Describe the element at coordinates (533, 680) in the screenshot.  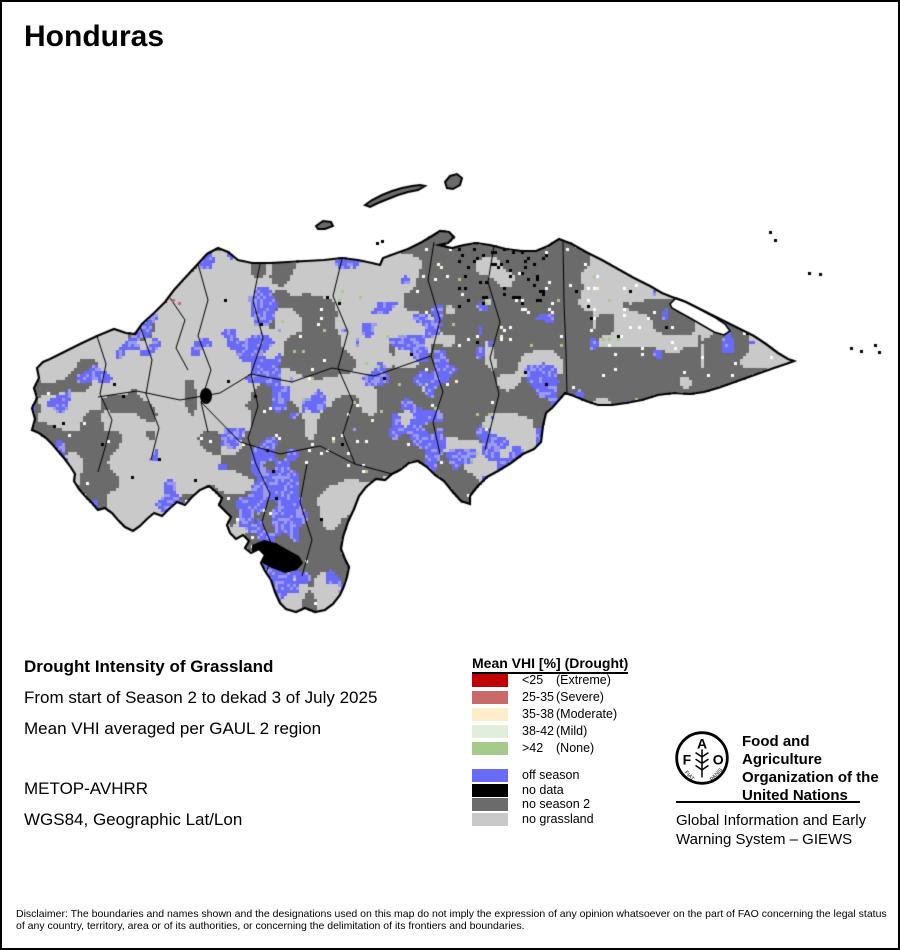
I see `legend-value: <25` at that location.